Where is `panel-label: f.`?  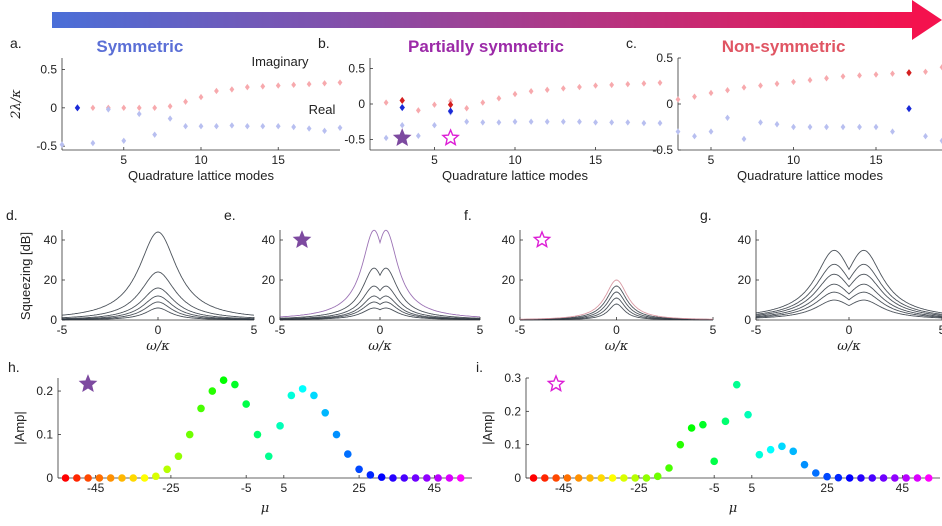
panel-label: f. is located at coordinates (468, 215).